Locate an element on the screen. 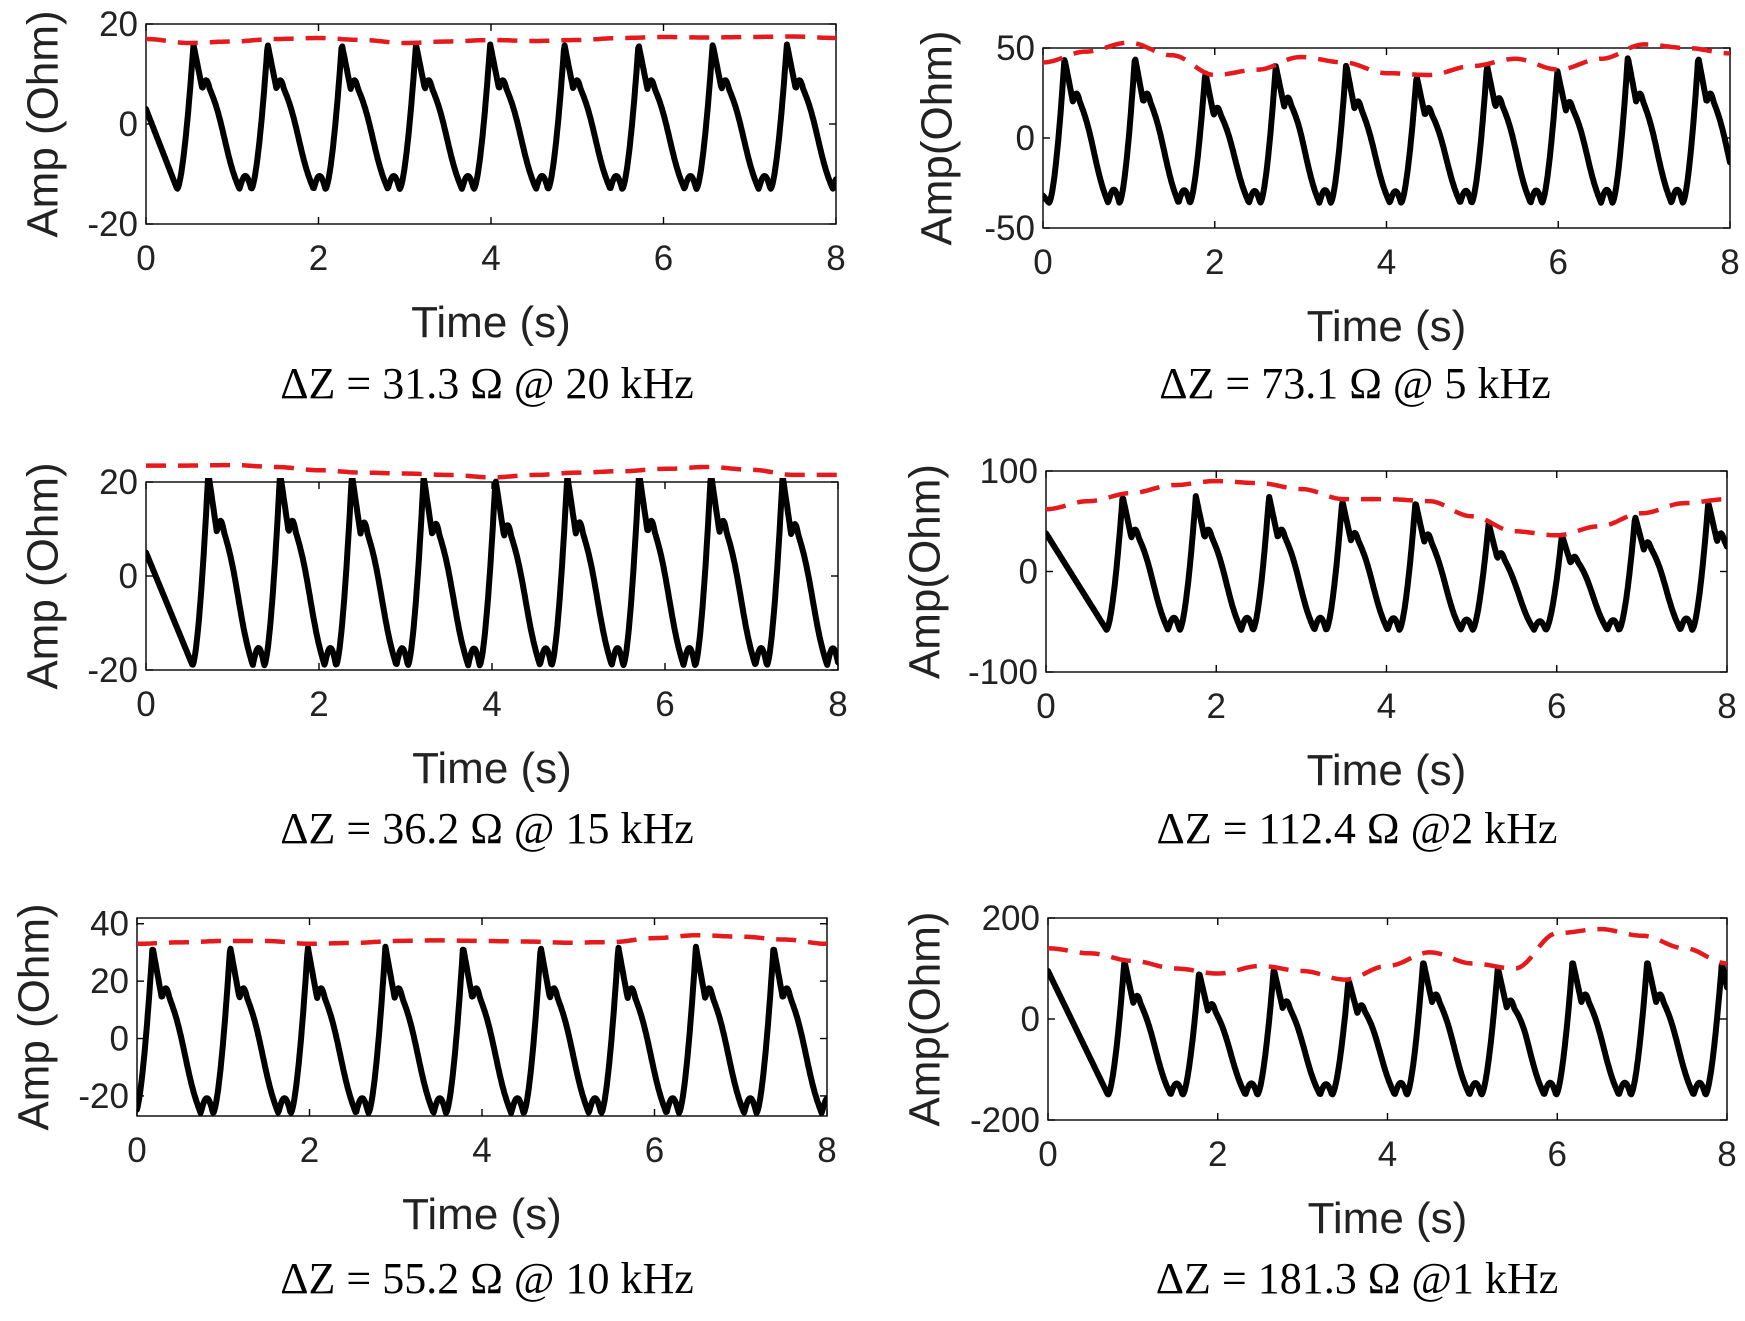  panel-caption: ΔZ = 31.3 Ω @ 20 kHz is located at coordinates (487, 383).